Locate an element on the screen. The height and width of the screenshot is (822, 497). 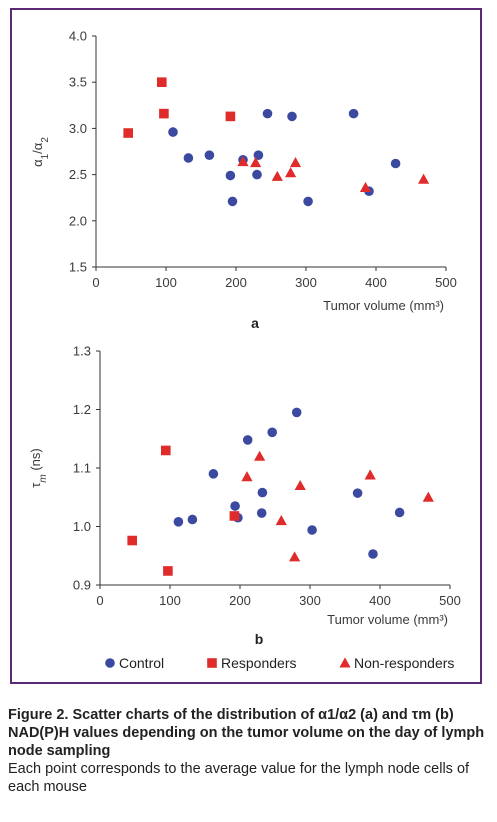
y-axis-label: α1/α2 is located at coordinates (40, 152).